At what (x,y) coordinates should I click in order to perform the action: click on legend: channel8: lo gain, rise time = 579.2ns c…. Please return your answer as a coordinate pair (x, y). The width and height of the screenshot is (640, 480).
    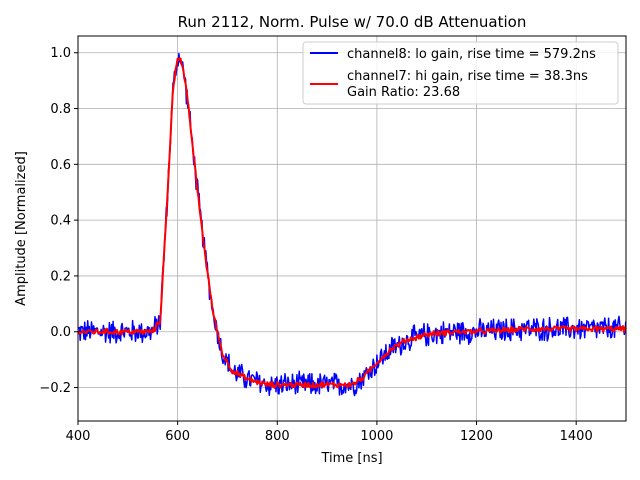
    Looking at the image, I should click on (460, 73).